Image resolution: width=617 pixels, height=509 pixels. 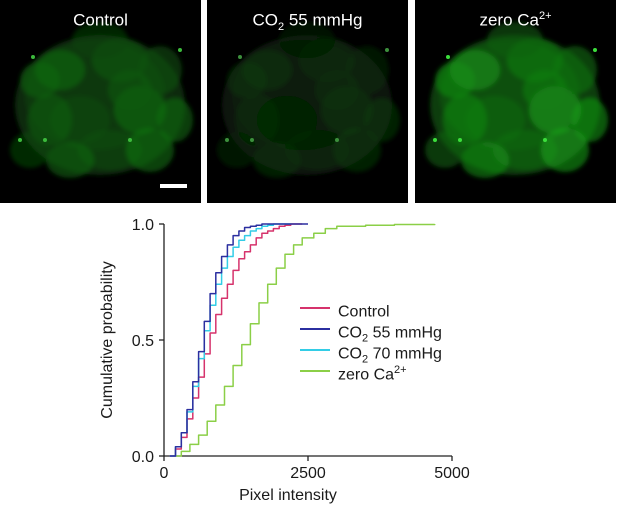 I want to click on legend-label-co2-70: CO2 70 mmHg, so click(x=390, y=355).